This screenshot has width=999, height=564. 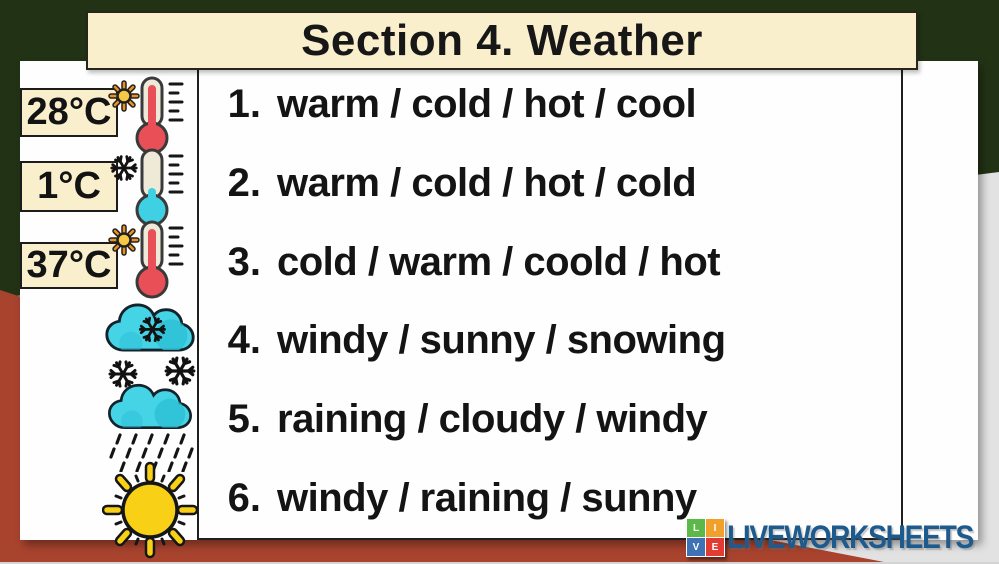 I want to click on temperature-label-28c: 28°C, so click(x=69, y=112).